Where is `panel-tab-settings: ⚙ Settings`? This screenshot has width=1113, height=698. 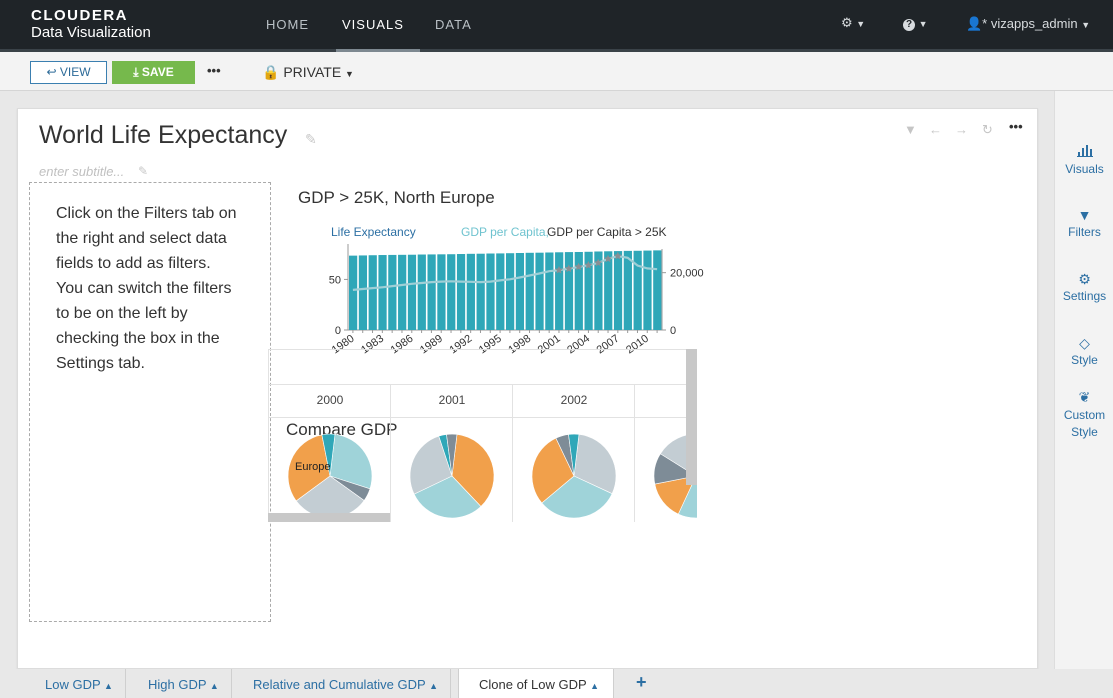 panel-tab-settings: ⚙ Settings is located at coordinates (1084, 287).